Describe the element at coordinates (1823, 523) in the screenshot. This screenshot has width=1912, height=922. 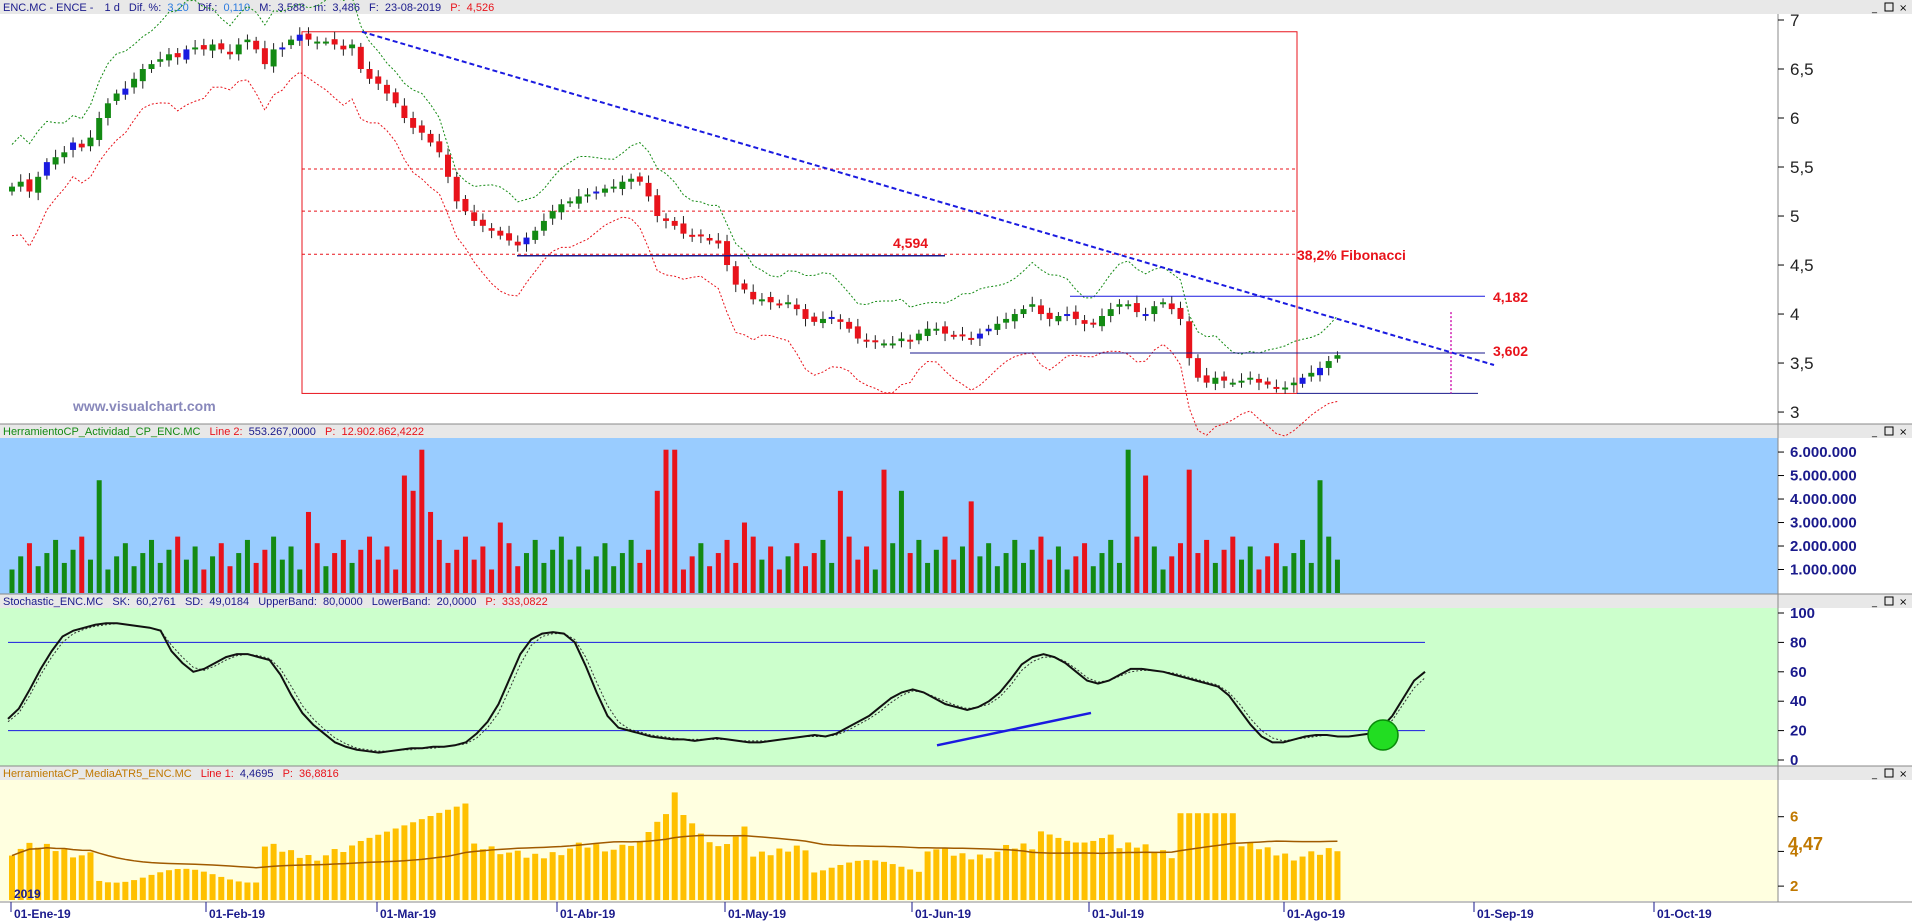
I see `volume-tick-label: 3.000.000` at that location.